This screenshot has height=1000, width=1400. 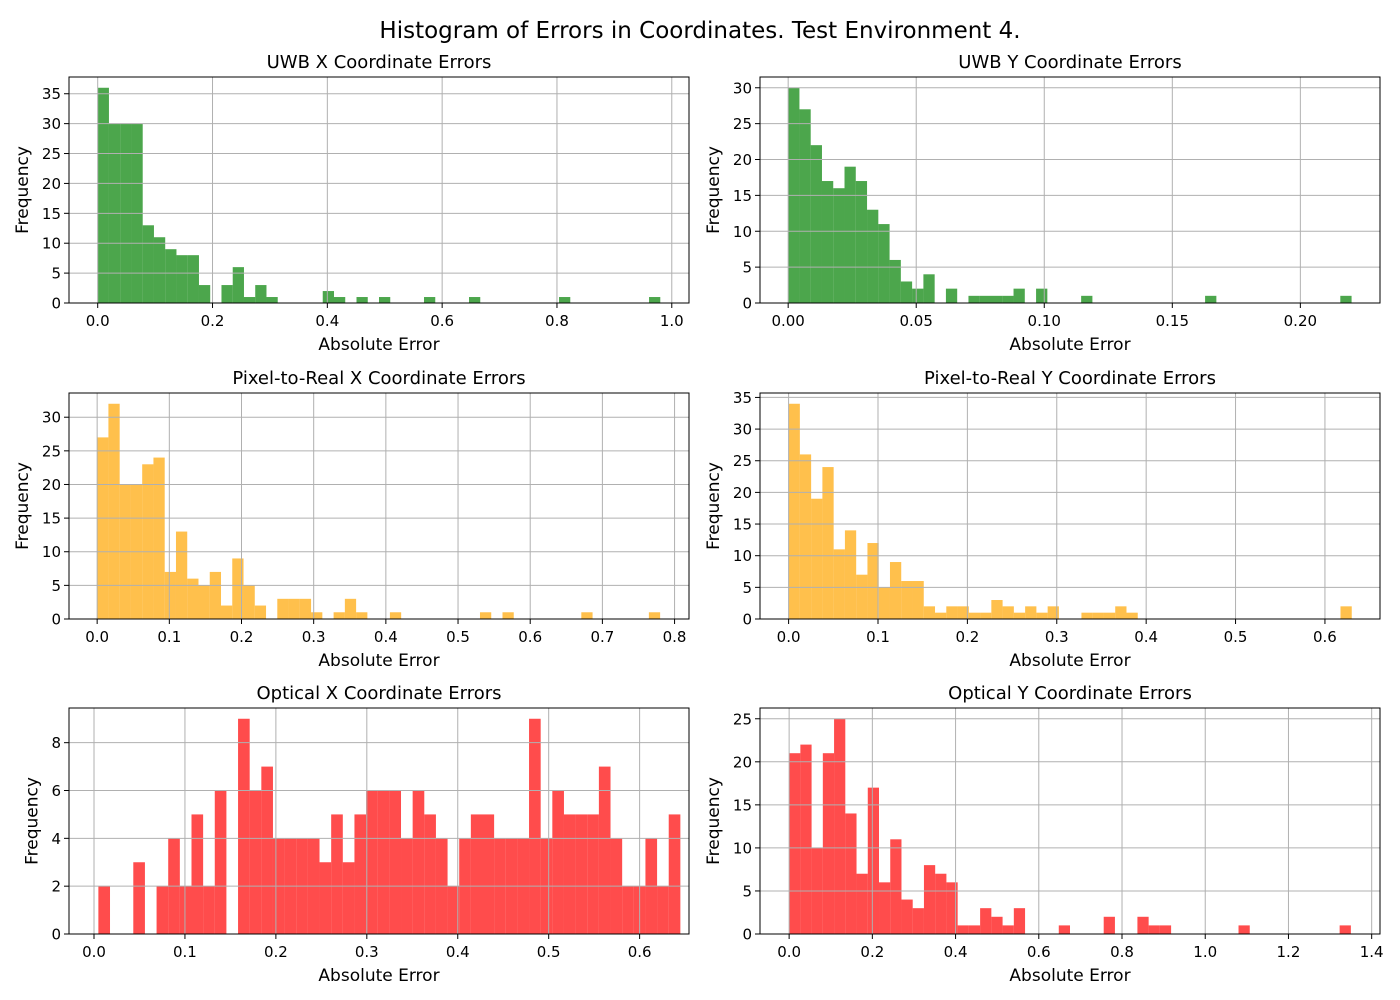 What do you see at coordinates (1122, 952) in the screenshot?
I see `chart-6-xtick-label: 0.8` at bounding box center [1122, 952].